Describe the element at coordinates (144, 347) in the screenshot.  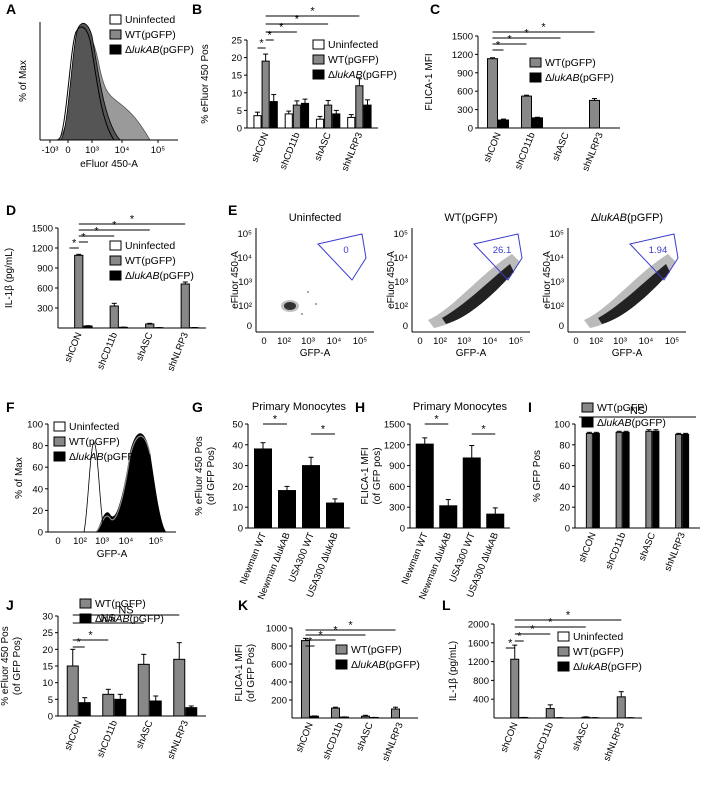
I see `x-tick-label-D: shASC` at that location.